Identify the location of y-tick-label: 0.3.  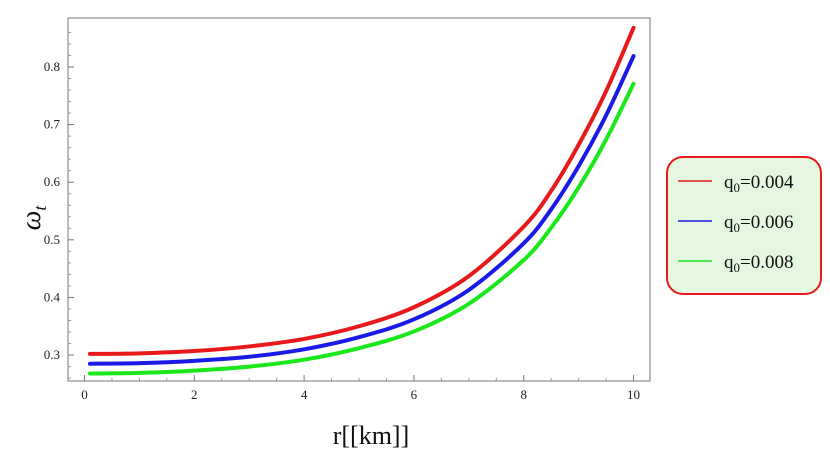
(52, 354).